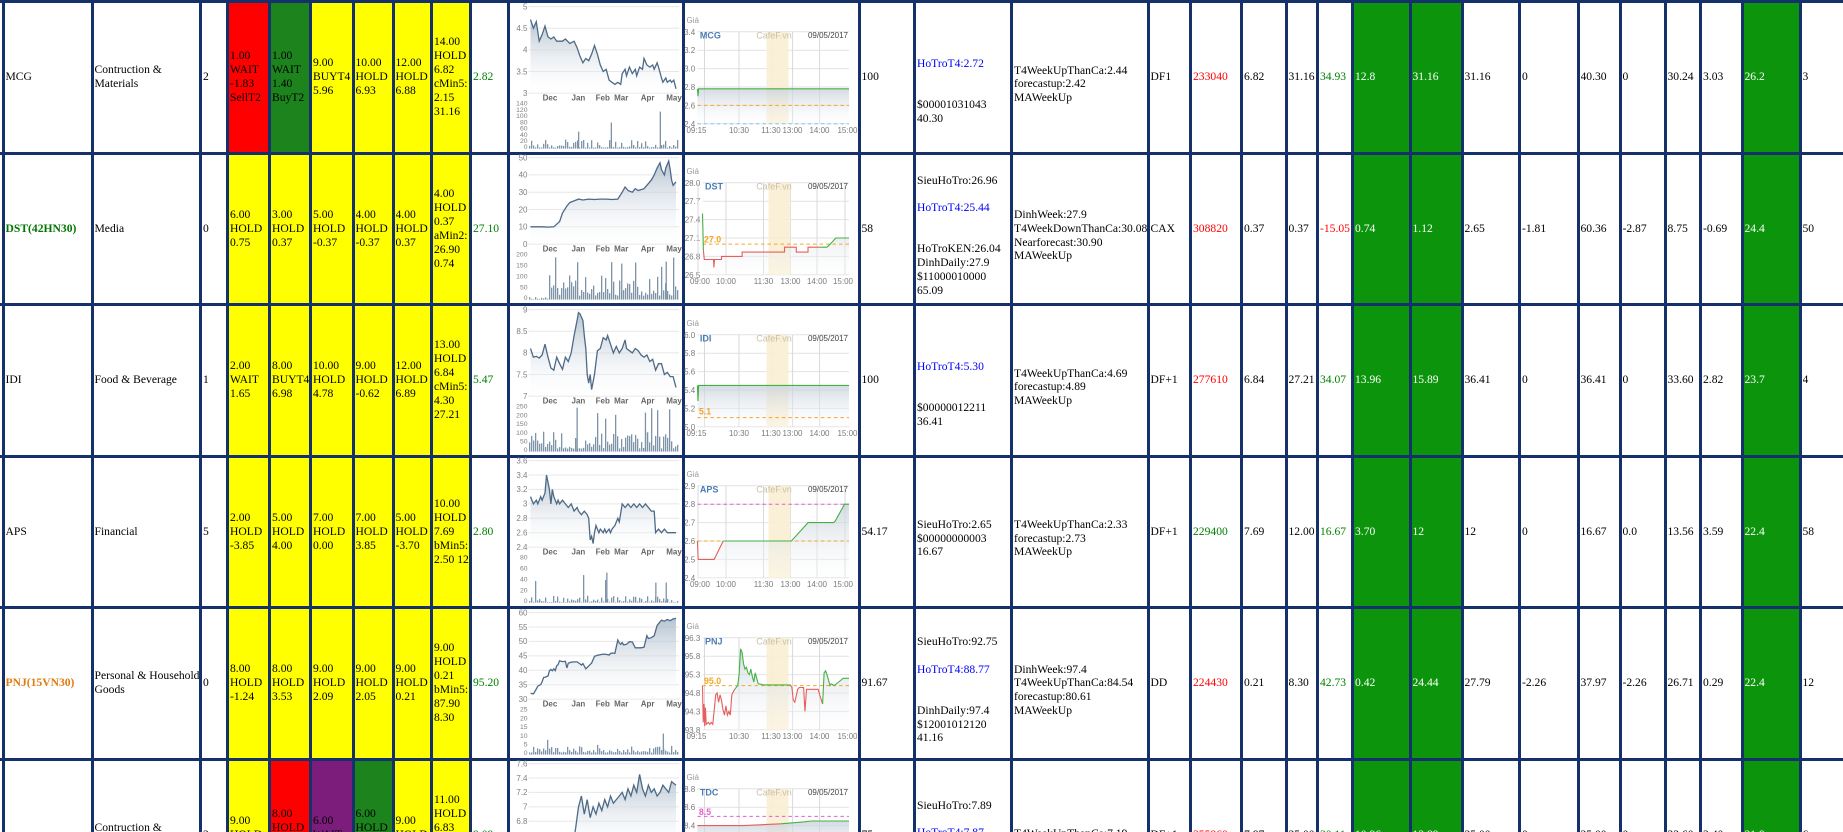 The height and width of the screenshot is (832, 1843). Describe the element at coordinates (522, 460) in the screenshot. I see `svg-text: 3.6` at that location.